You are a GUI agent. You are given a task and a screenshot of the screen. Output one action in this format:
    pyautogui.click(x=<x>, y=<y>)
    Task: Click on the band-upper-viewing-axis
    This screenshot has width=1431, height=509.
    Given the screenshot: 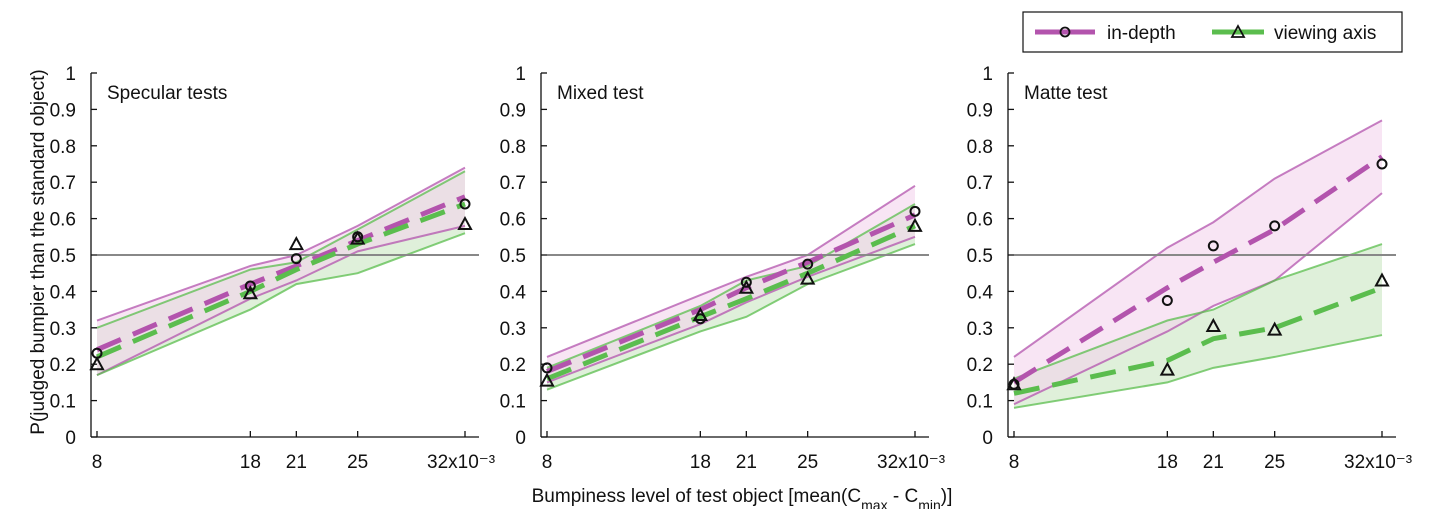 What is the action you would take?
    pyautogui.click(x=1198, y=311)
    